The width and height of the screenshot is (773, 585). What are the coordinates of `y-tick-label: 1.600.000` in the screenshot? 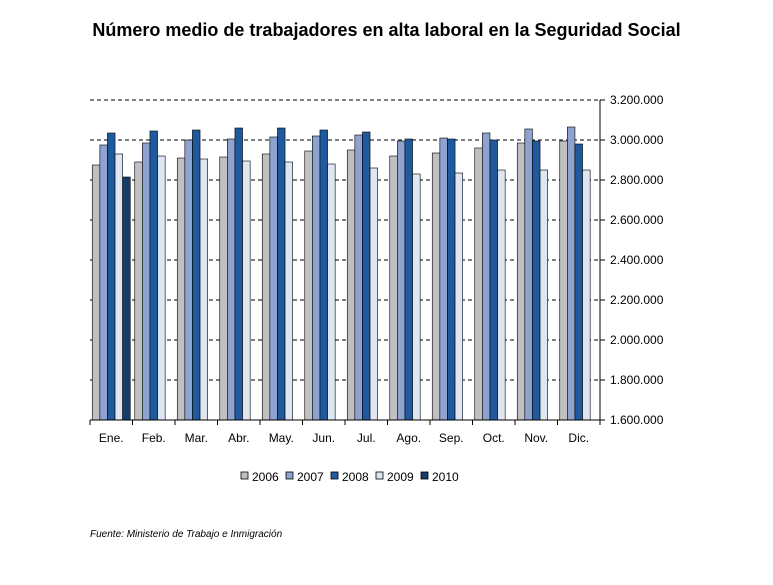 It's located at (637, 420).